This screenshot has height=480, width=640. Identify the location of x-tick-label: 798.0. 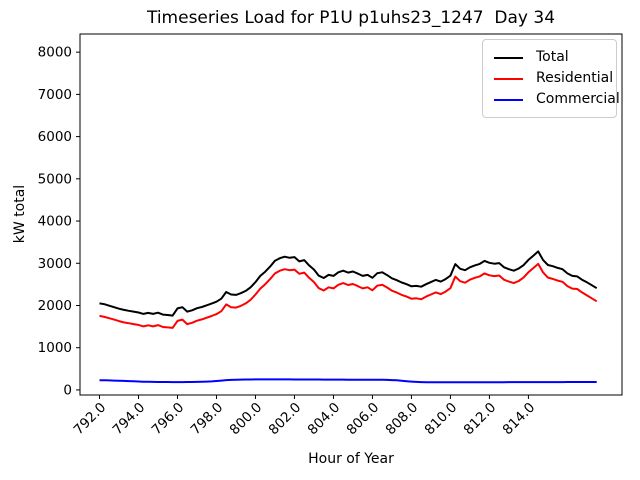
(207, 419).